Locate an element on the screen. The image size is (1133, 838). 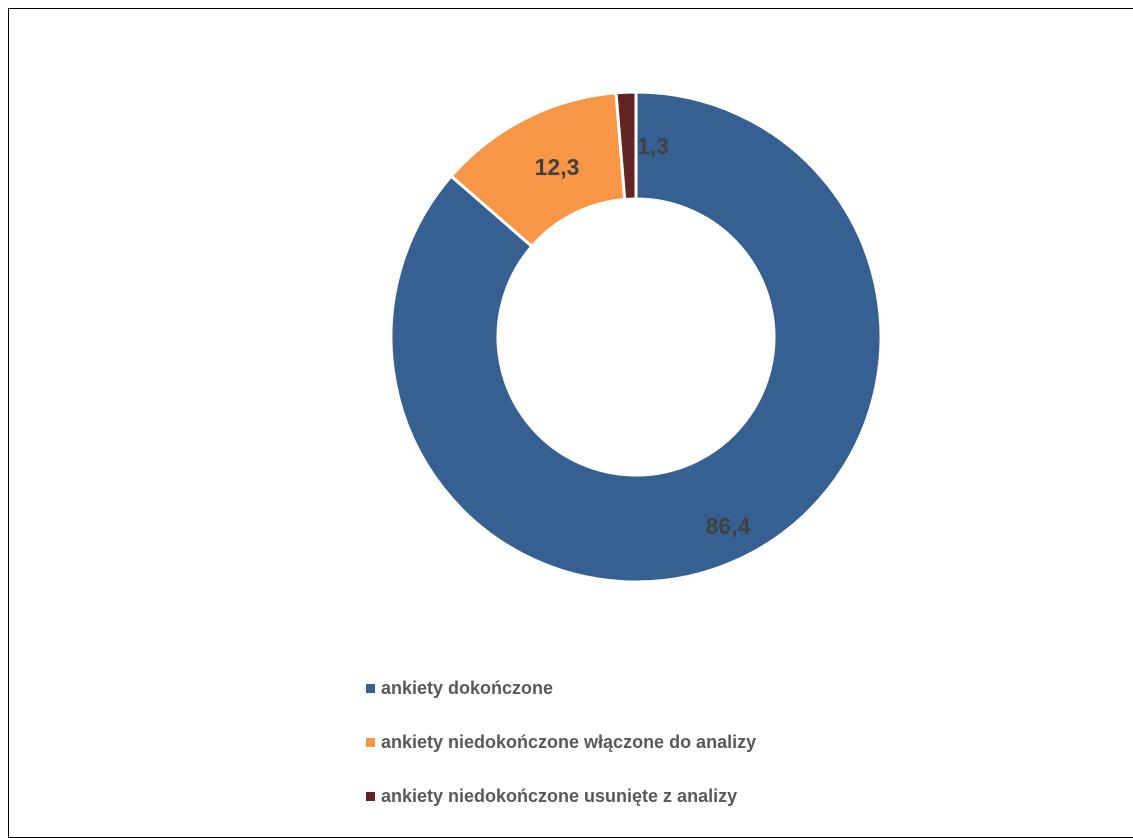
legend-item-usuniete-z-analizy: ankiety niedokończone usunięte z analizy is located at coordinates (561, 796).